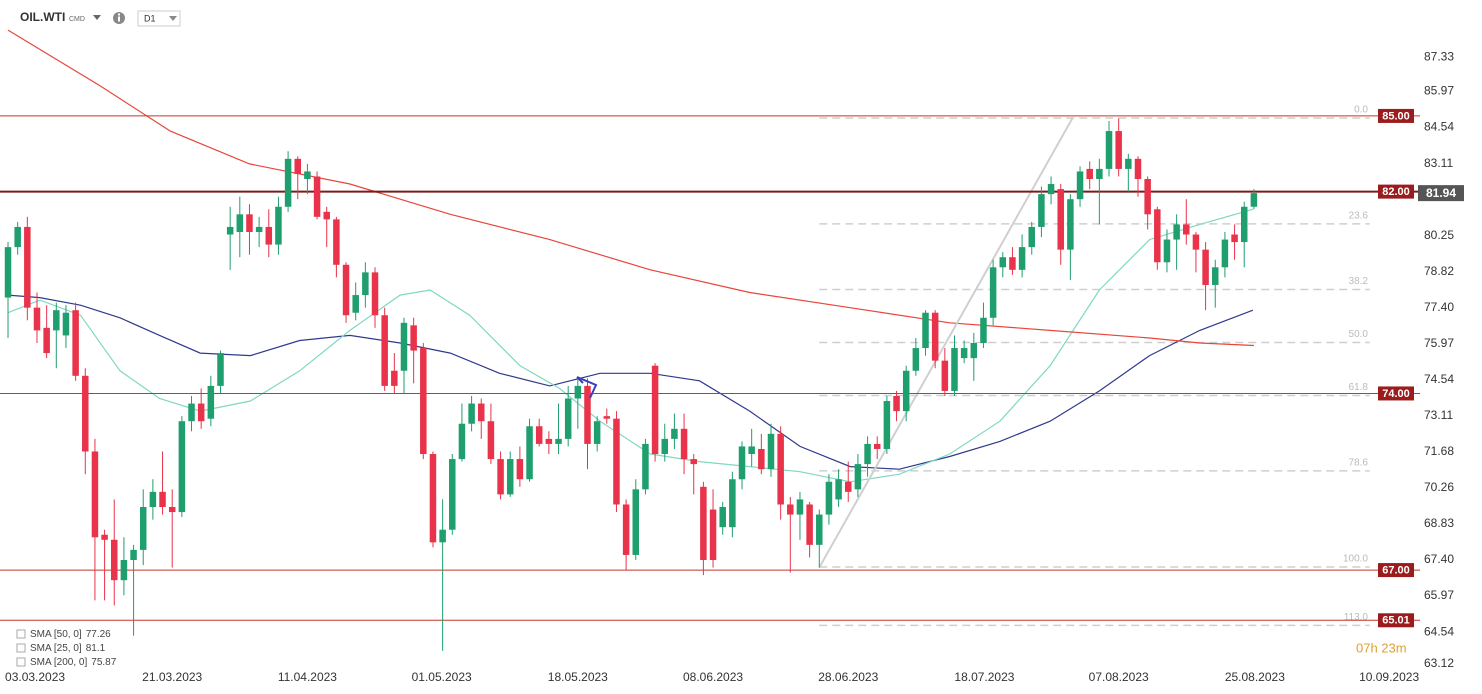 The height and width of the screenshot is (694, 1482). Describe the element at coordinates (1441, 193) in the screenshot. I see `last-price-label: 81.94` at that location.